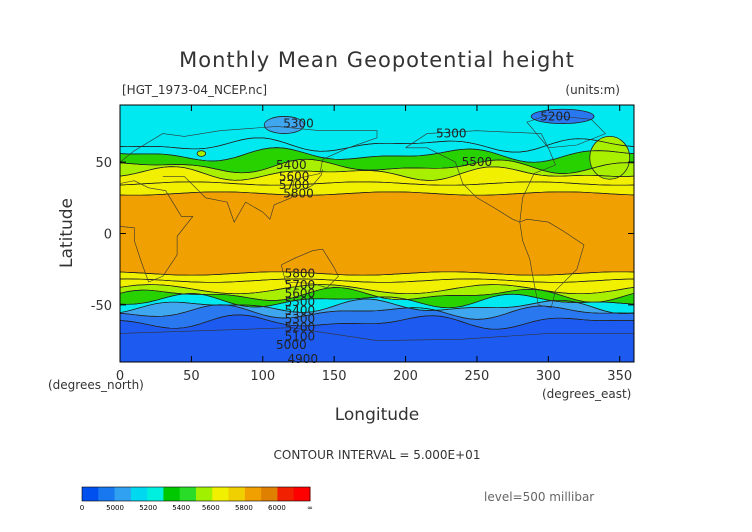 The image size is (752, 532). What do you see at coordinates (592, 90) in the screenshot?
I see `units-label: (units:m)` at bounding box center [592, 90].